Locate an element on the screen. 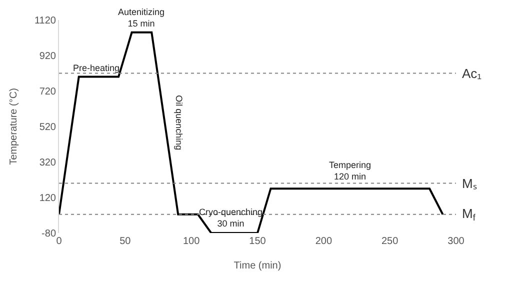 The width and height of the screenshot is (506, 281). ref-line-label: M$_{f}$ is located at coordinates (469, 214).